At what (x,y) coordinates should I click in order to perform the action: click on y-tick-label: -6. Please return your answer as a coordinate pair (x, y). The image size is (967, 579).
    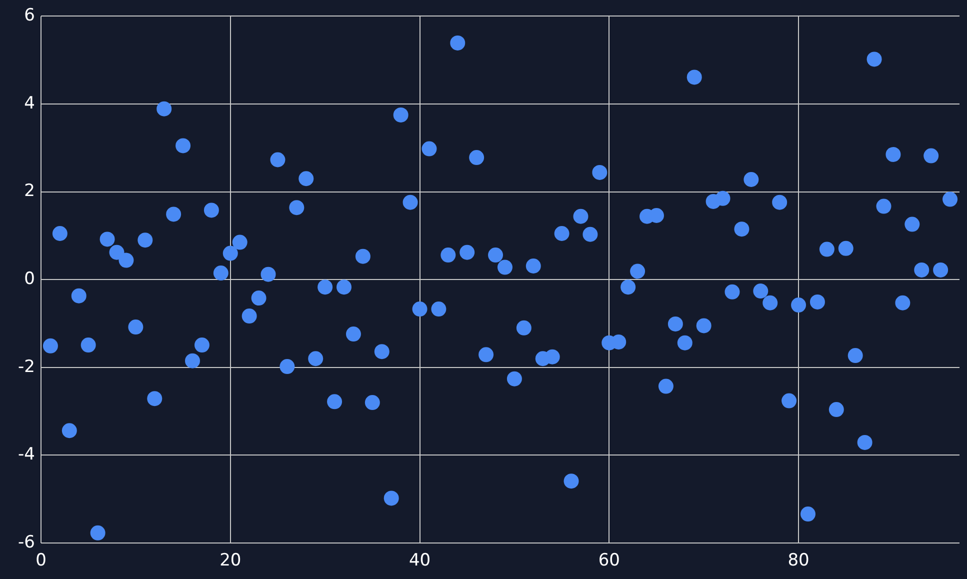
    Looking at the image, I should click on (26, 542).